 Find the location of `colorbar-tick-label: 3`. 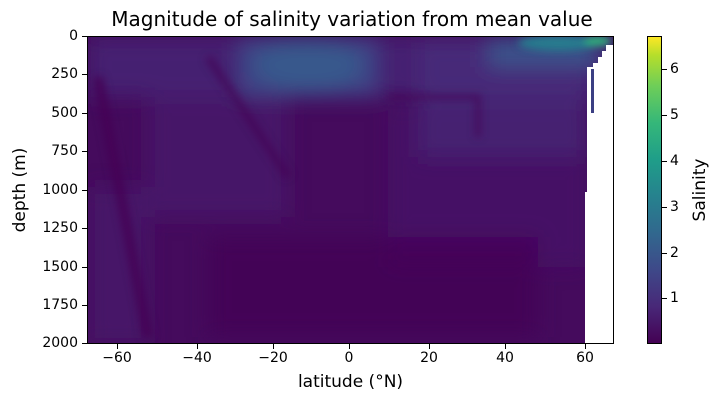

colorbar-tick-label: 3 is located at coordinates (674, 207).